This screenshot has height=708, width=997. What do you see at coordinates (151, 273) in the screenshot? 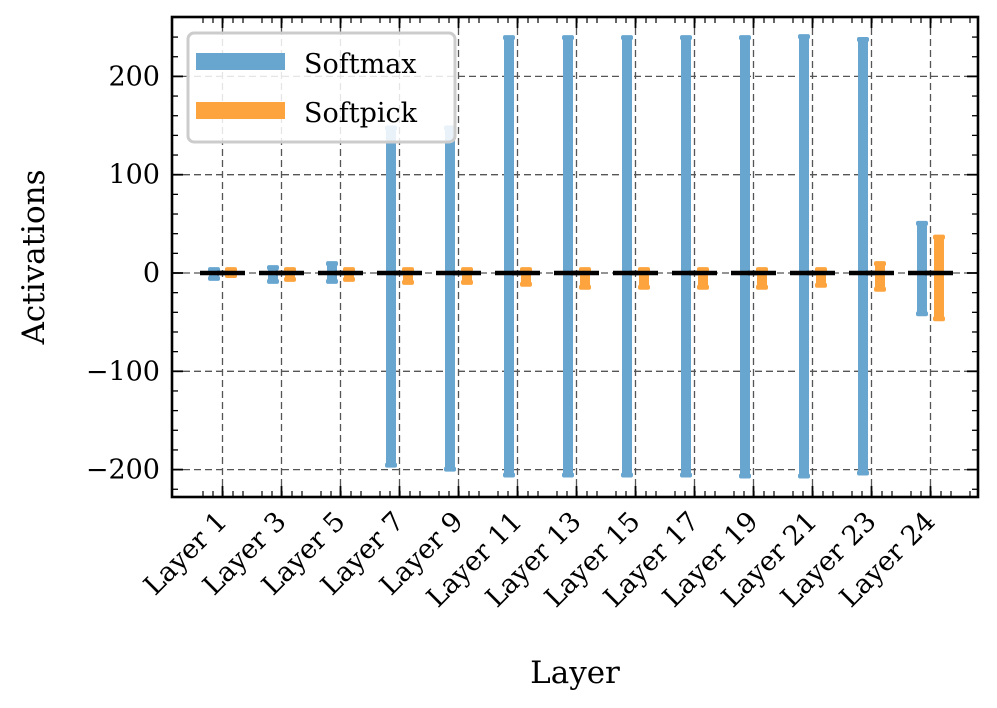
I see `y-tick-label: 0` at bounding box center [151, 273].